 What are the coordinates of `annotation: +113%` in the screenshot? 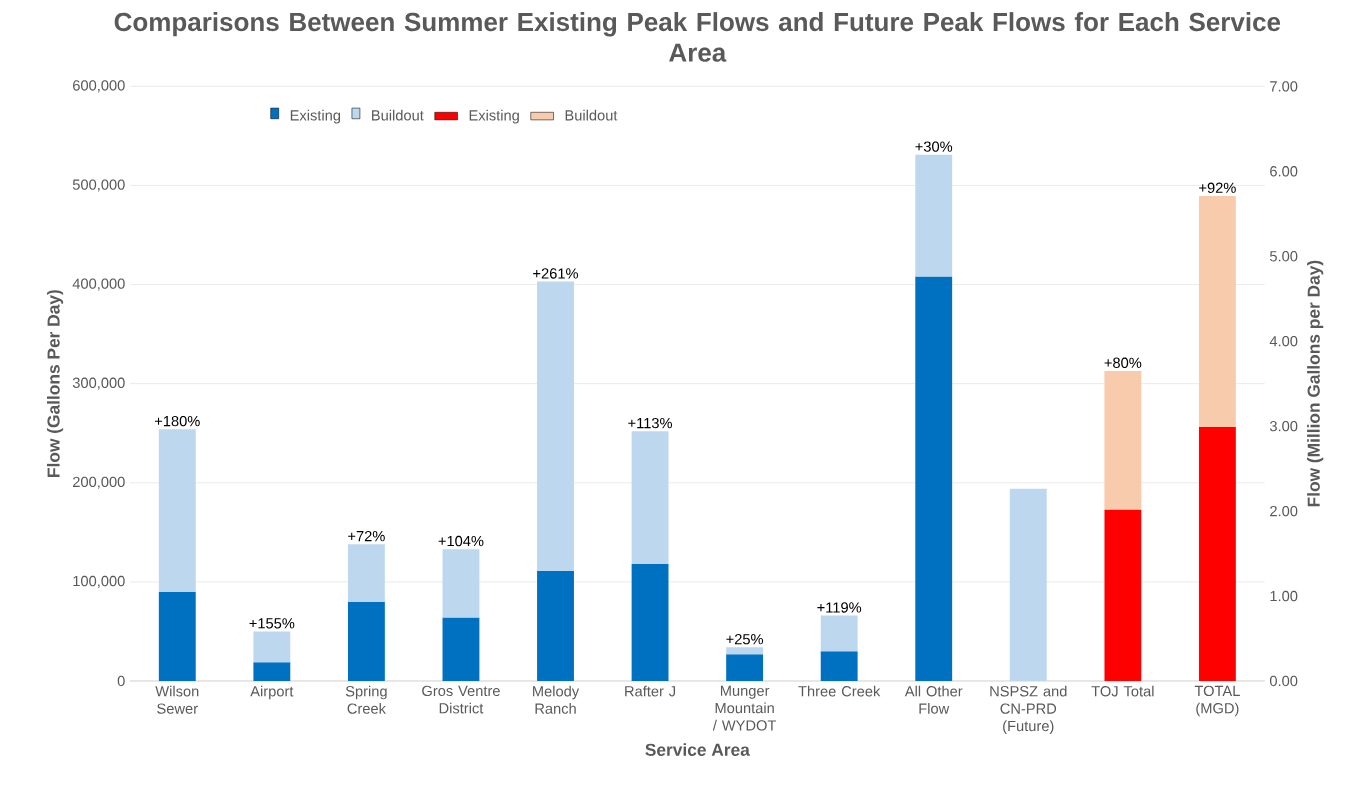 It's located at (650, 423).